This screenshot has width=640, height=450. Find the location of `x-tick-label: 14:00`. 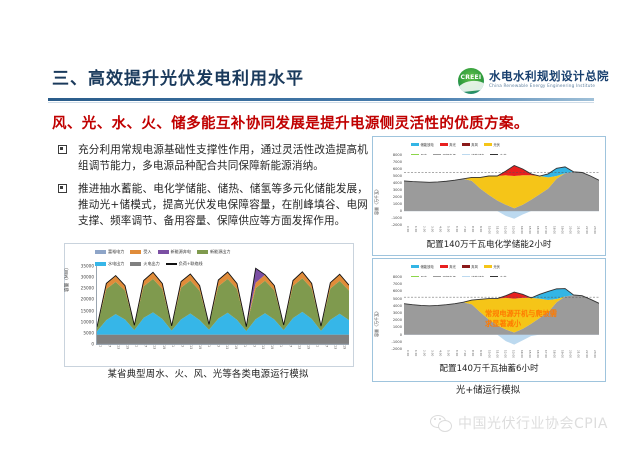

x-tick-label: 14:00 is located at coordinates (521, 354).